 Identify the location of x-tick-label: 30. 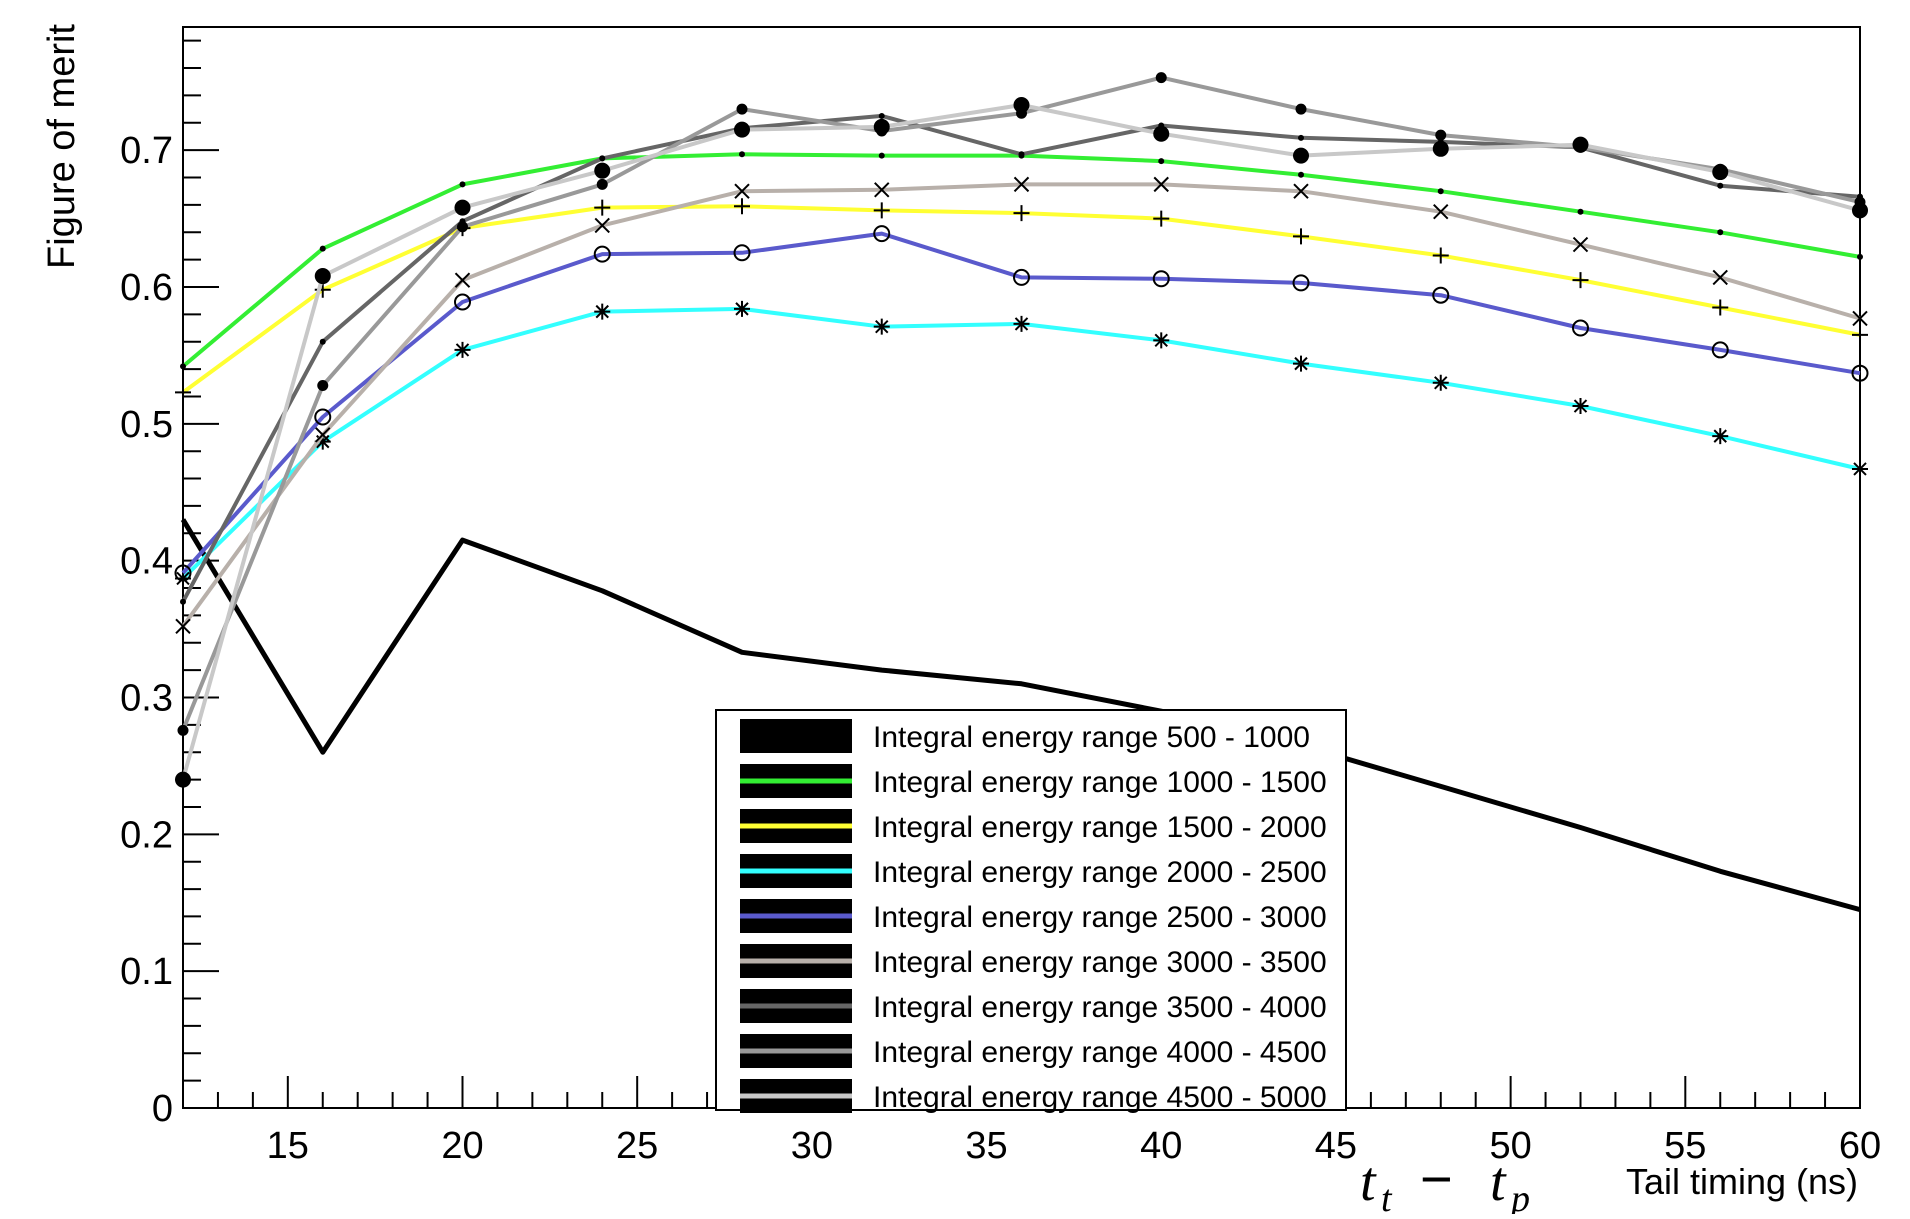
(812, 1146).